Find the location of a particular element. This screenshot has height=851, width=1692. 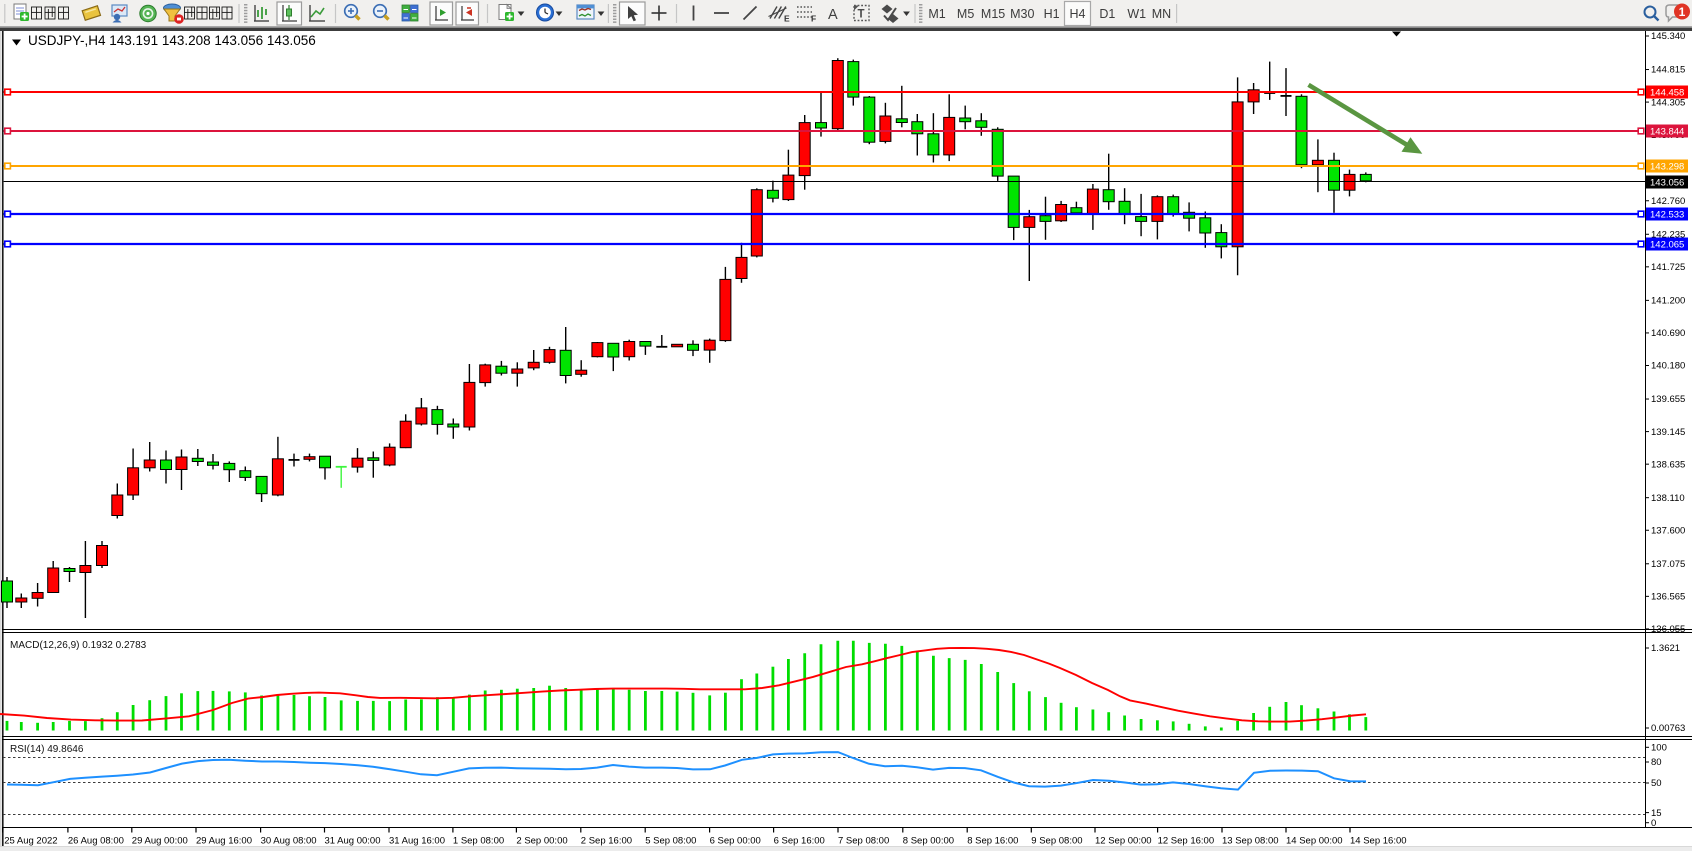

svg-text: 8 Sep 00:00 is located at coordinates (928, 841).